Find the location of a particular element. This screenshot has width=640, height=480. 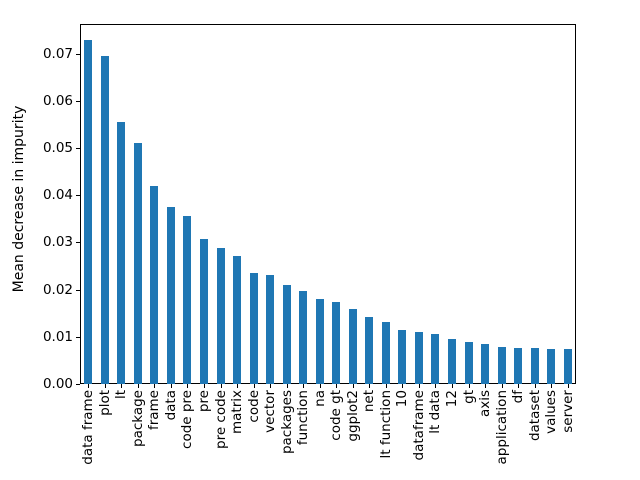

x-tick-label: packages is located at coordinates (286, 422).